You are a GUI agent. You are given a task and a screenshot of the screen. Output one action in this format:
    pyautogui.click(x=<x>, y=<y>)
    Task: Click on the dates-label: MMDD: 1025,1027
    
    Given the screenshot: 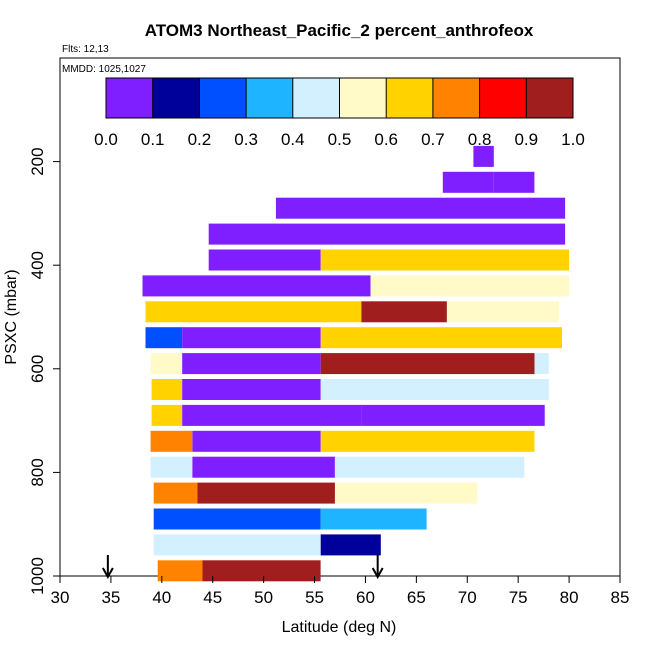 What is the action you would take?
    pyautogui.click(x=104, y=69)
    